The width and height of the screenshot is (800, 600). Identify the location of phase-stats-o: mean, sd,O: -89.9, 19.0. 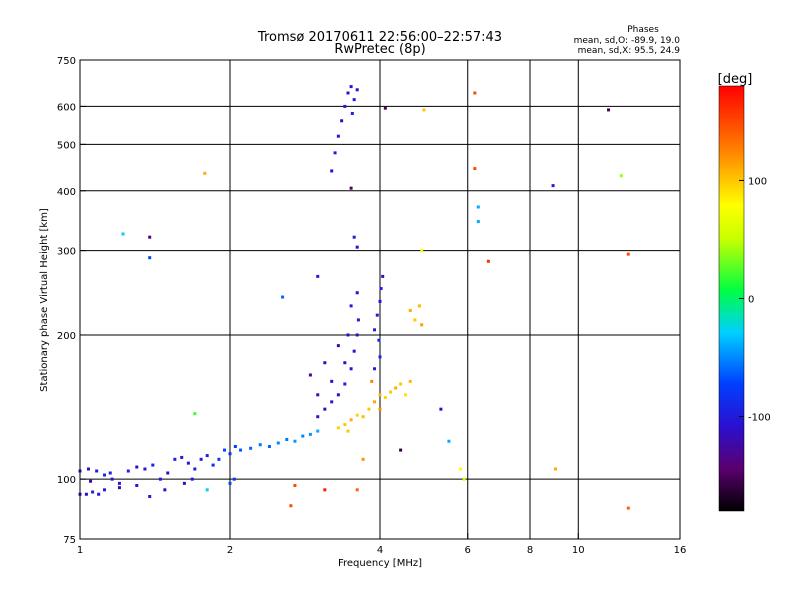
(627, 41).